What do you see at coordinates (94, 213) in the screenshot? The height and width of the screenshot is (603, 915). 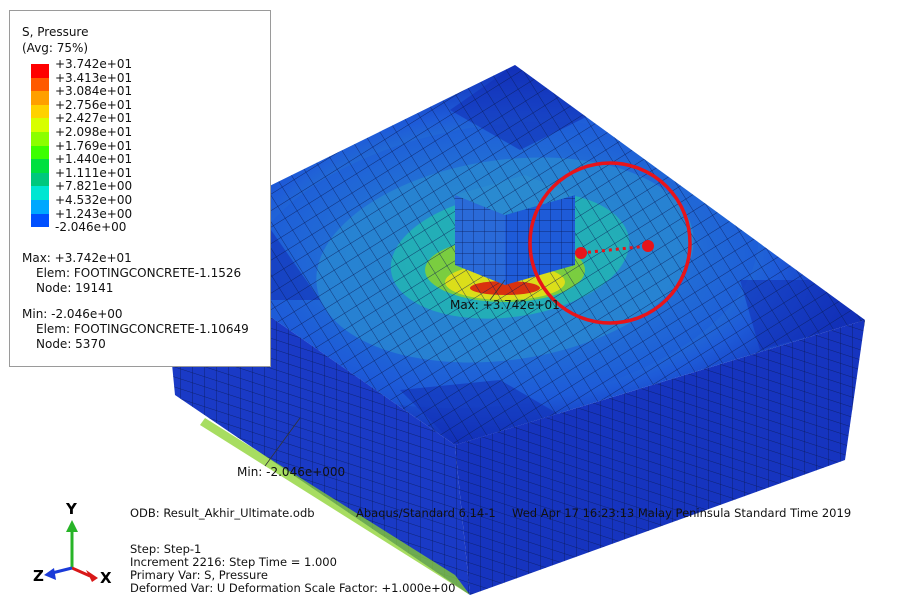 I see `legend-tick-label: +1.243e+00` at bounding box center [94, 213].